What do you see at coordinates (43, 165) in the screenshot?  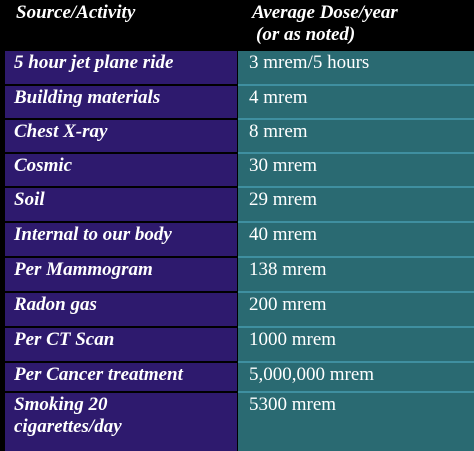 I see `source-text: Cosmic` at bounding box center [43, 165].